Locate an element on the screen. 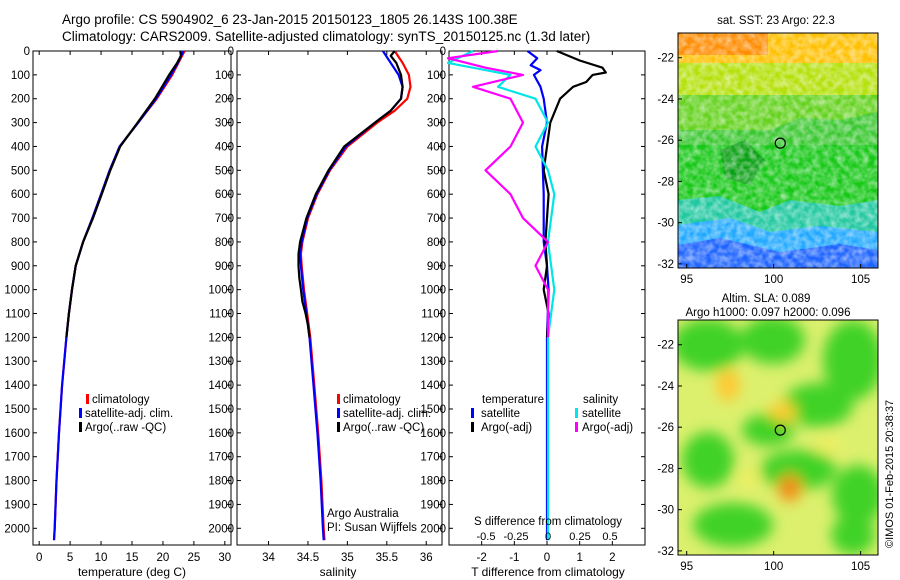 Image resolution: width=900 pixels, height=580 pixels. s-tick-neg-0-25: -0.25 is located at coordinates (515, 537).